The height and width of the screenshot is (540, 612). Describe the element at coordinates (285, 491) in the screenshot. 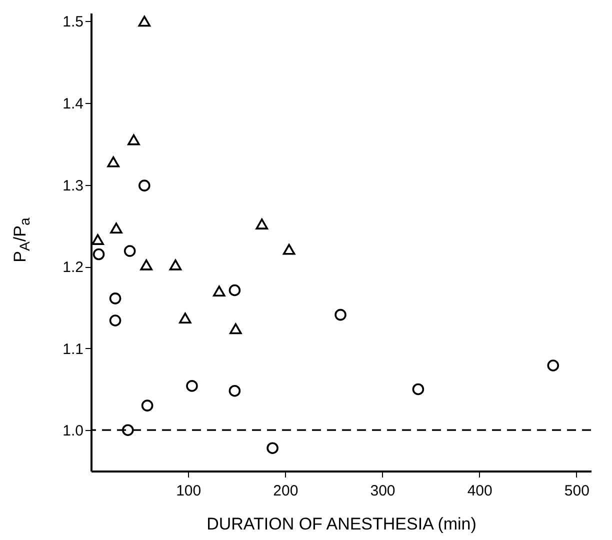

I see `x-tick-label: 200` at that location.